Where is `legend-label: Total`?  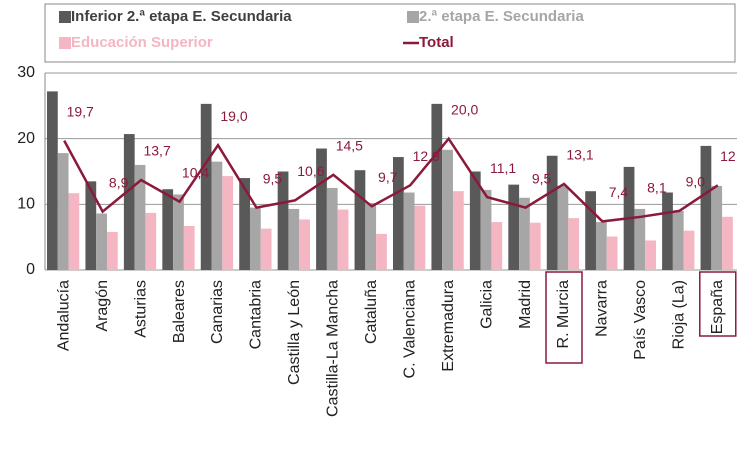
legend-label: Total is located at coordinates (436, 42).